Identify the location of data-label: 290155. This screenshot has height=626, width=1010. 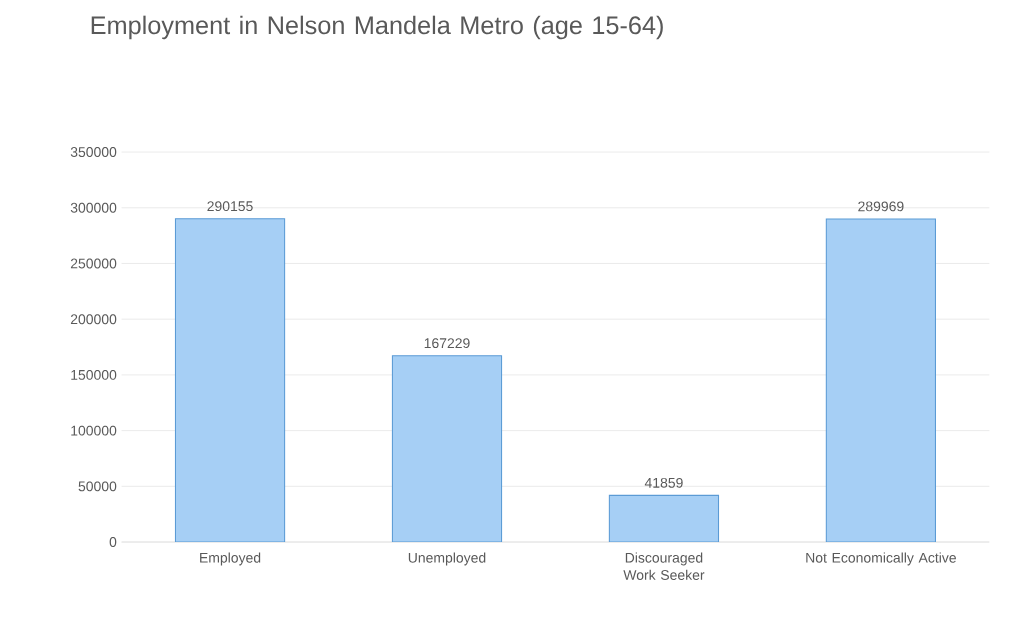
(230, 206).